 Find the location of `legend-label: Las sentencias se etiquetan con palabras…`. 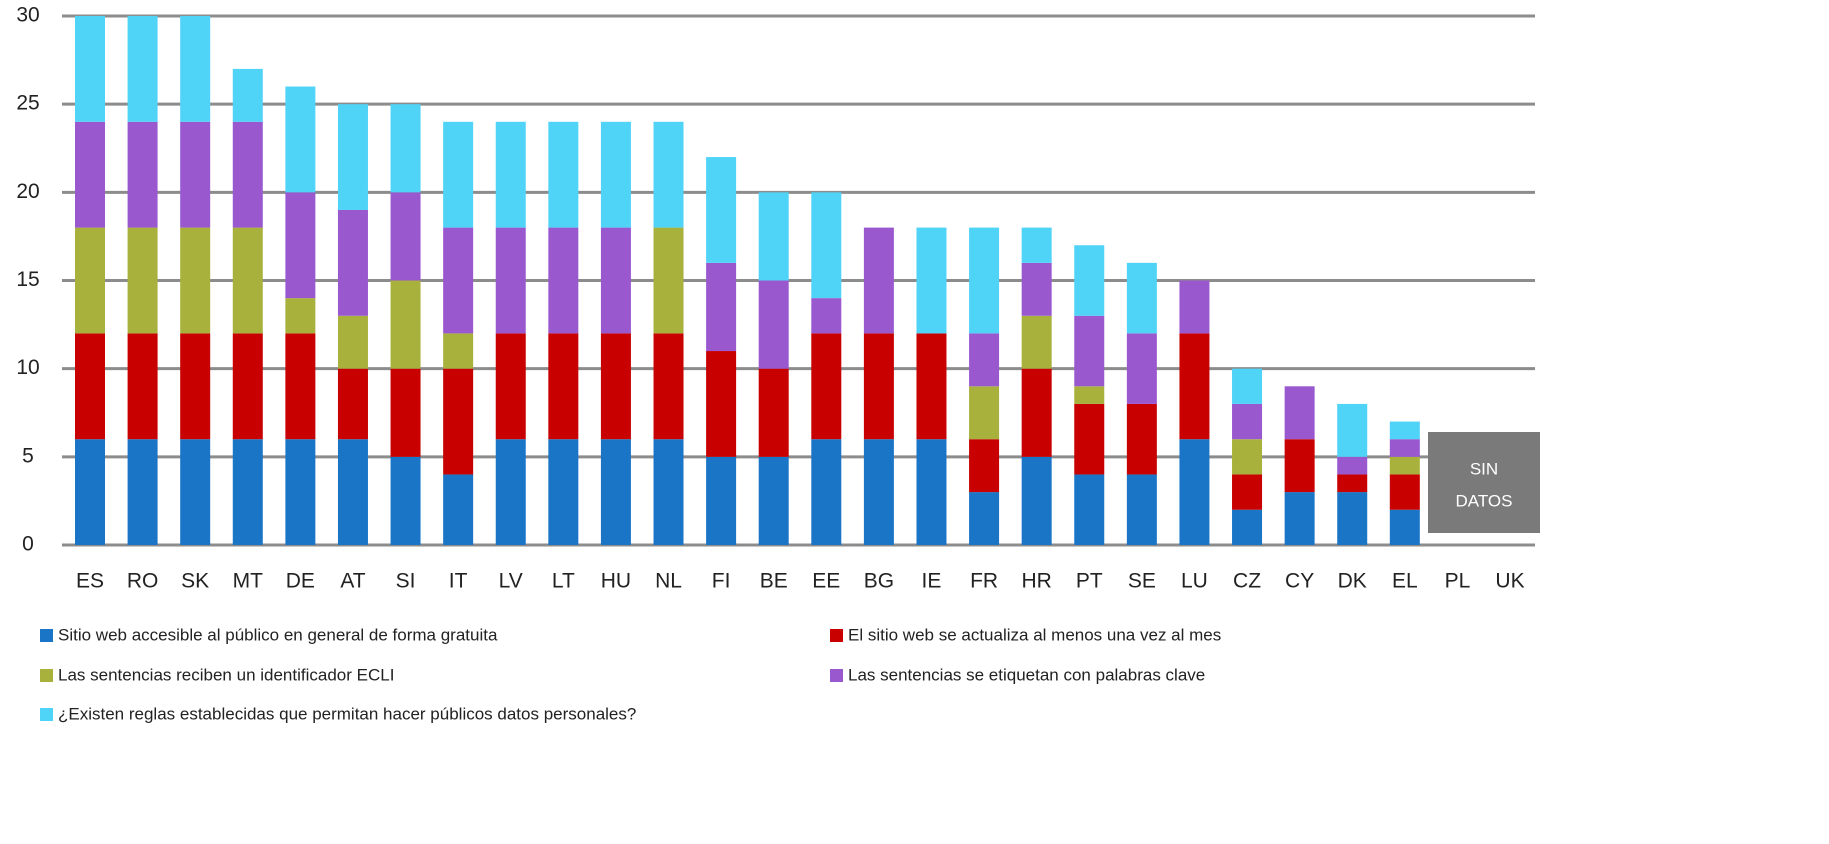

legend-label: Las sentencias se etiquetan con palabras… is located at coordinates (1026, 674).